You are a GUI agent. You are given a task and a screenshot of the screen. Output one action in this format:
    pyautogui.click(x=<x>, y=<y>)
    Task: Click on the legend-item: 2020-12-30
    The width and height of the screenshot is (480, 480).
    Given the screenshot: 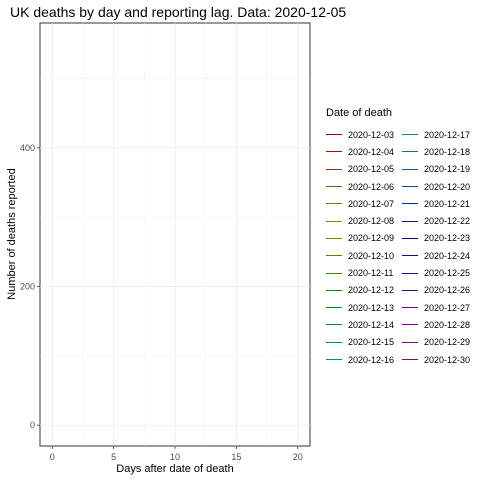 What is the action you would take?
    pyautogui.click(x=440, y=359)
    